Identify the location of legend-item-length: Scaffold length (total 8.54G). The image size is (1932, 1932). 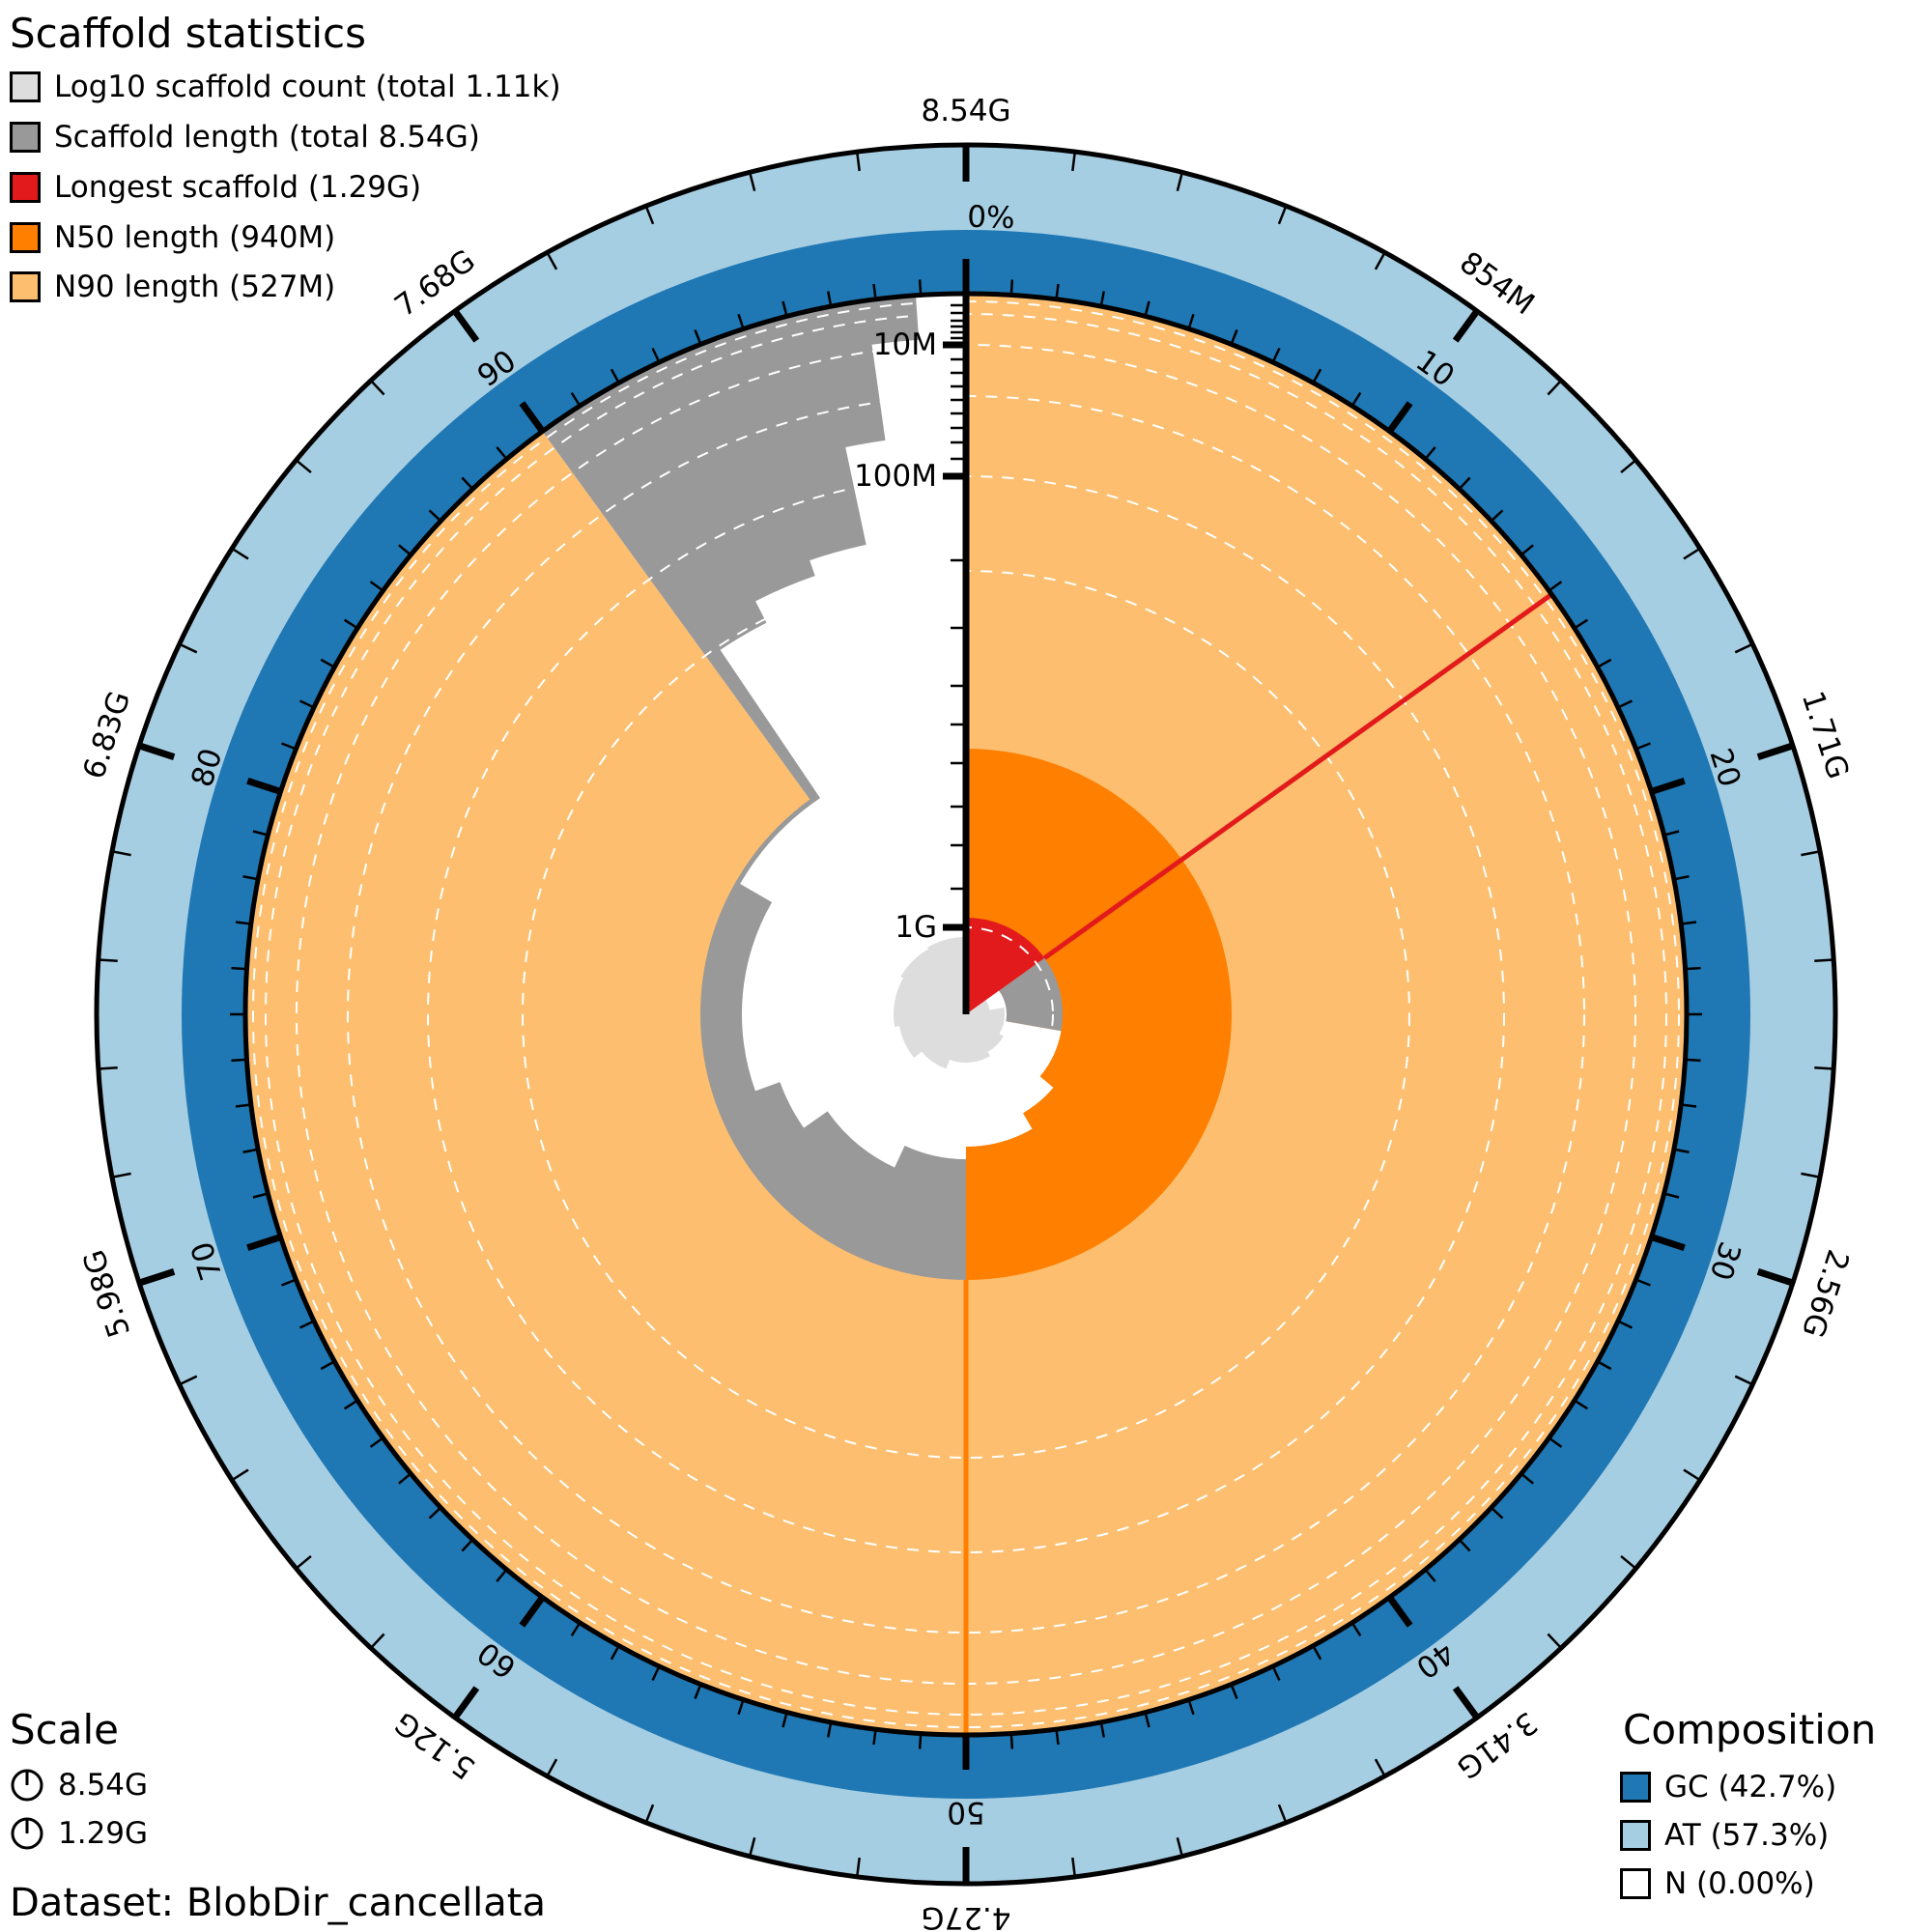
(245, 137).